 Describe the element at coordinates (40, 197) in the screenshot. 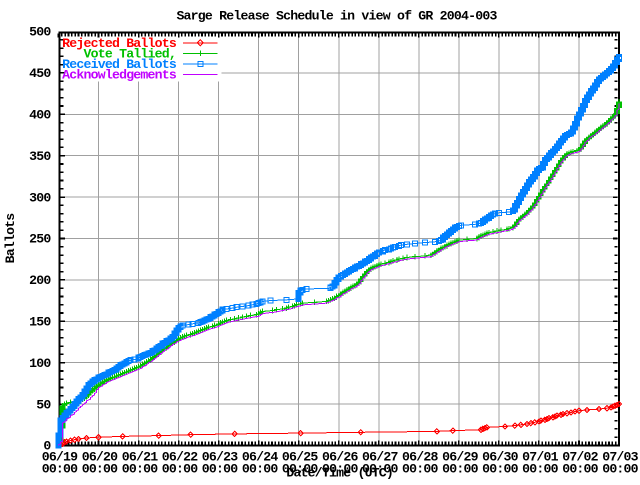

I see `svg-text: 300` at that location.